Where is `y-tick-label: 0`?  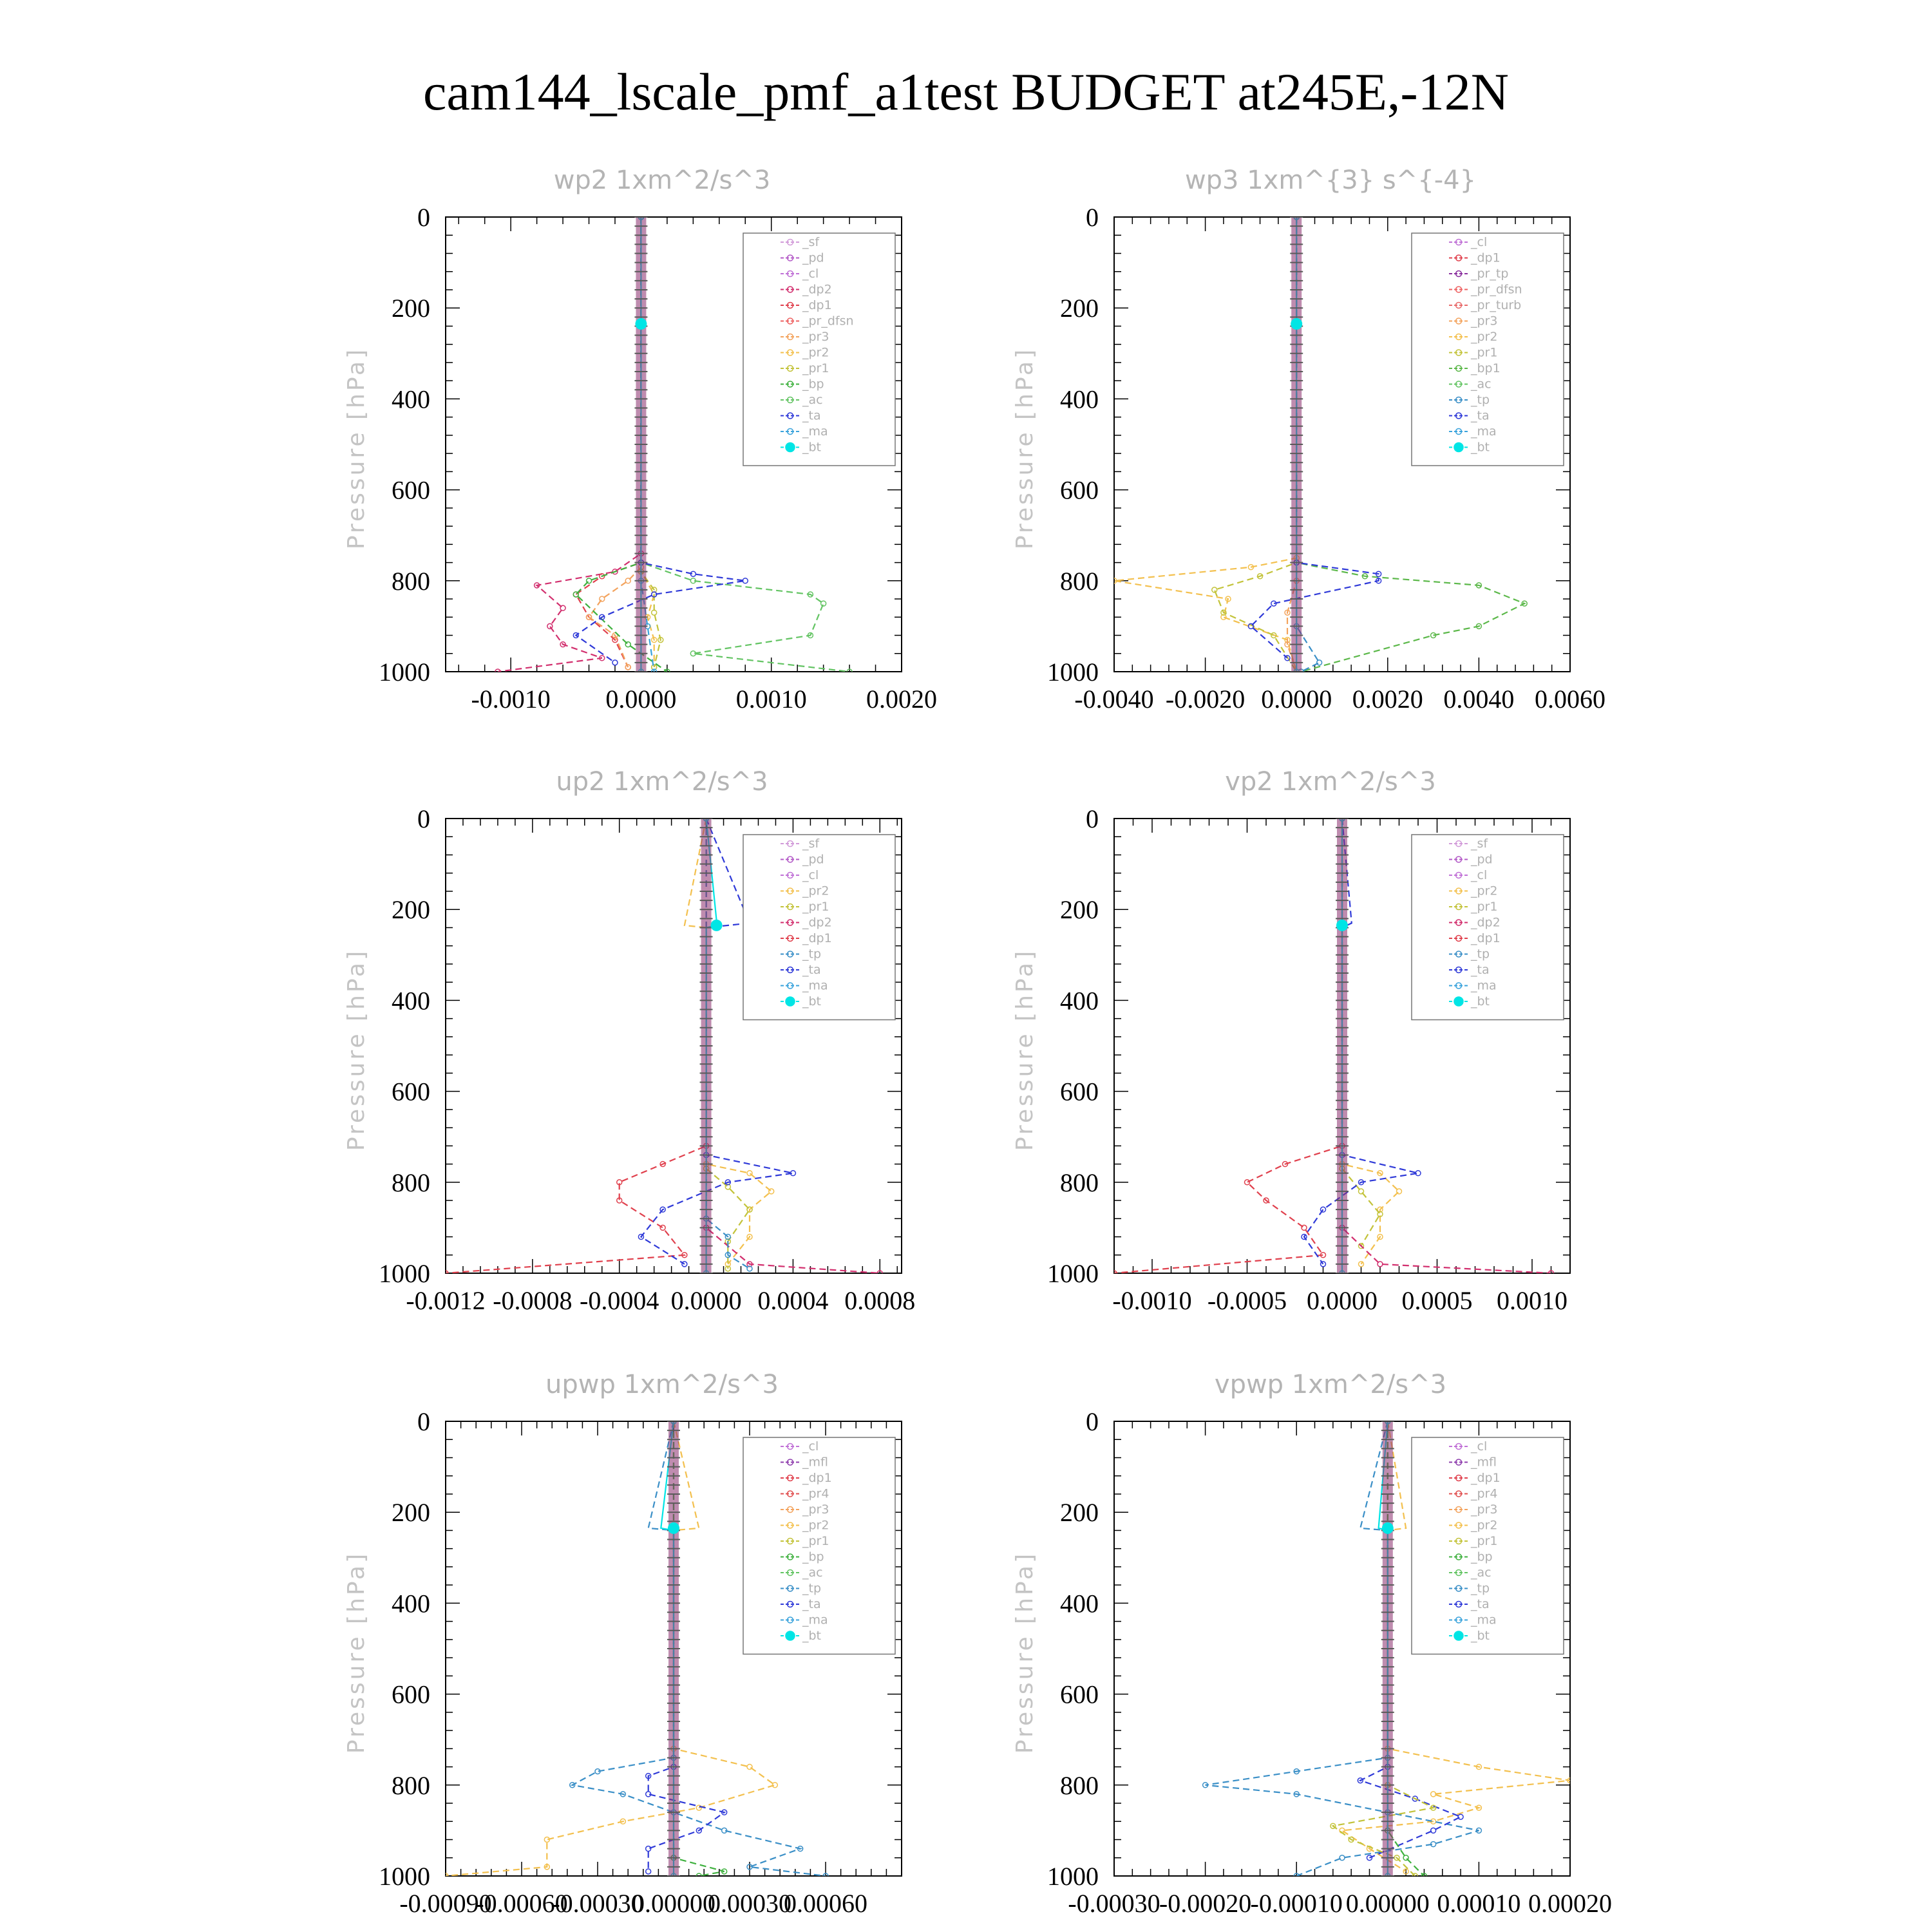
y-tick-label: 0 is located at coordinates (1092, 818).